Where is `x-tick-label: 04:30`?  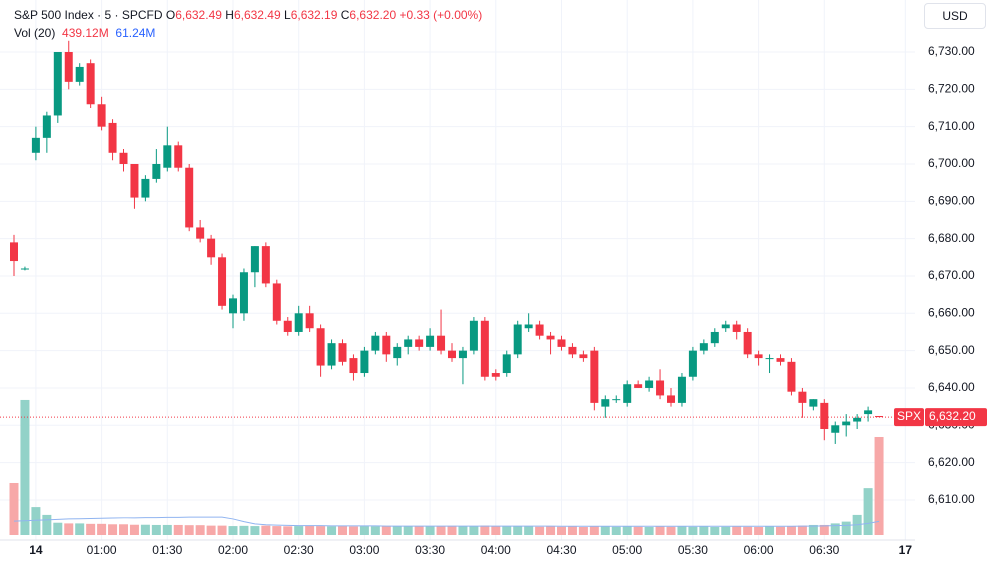
x-tick-label: 04:30 is located at coordinates (561, 550).